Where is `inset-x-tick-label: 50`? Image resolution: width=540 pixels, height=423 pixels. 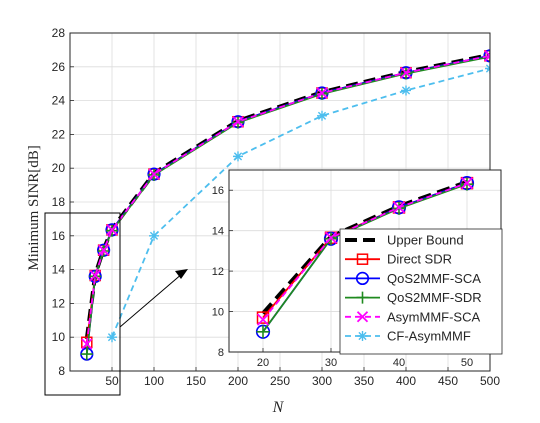
inset-x-tick-label: 50 is located at coordinates (467, 363).